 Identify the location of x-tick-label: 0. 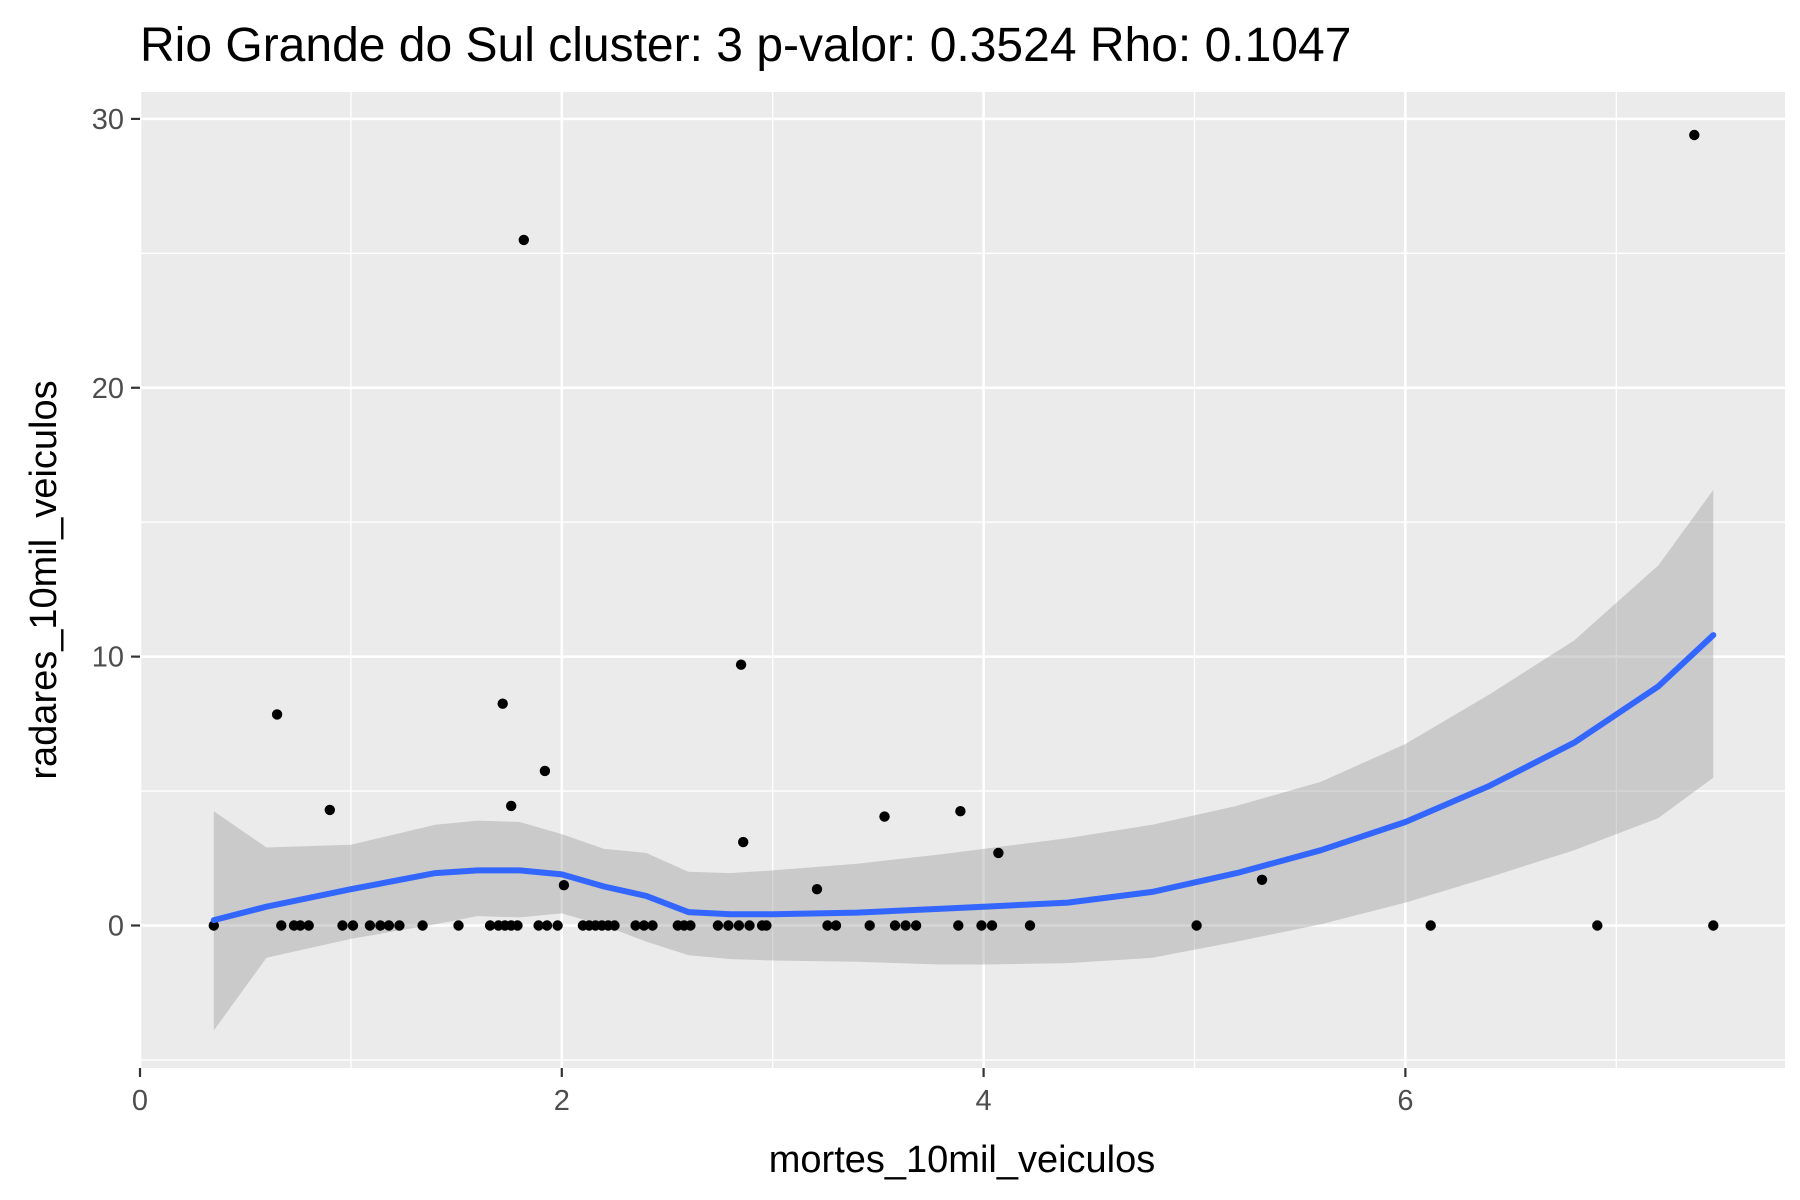
(140, 1101).